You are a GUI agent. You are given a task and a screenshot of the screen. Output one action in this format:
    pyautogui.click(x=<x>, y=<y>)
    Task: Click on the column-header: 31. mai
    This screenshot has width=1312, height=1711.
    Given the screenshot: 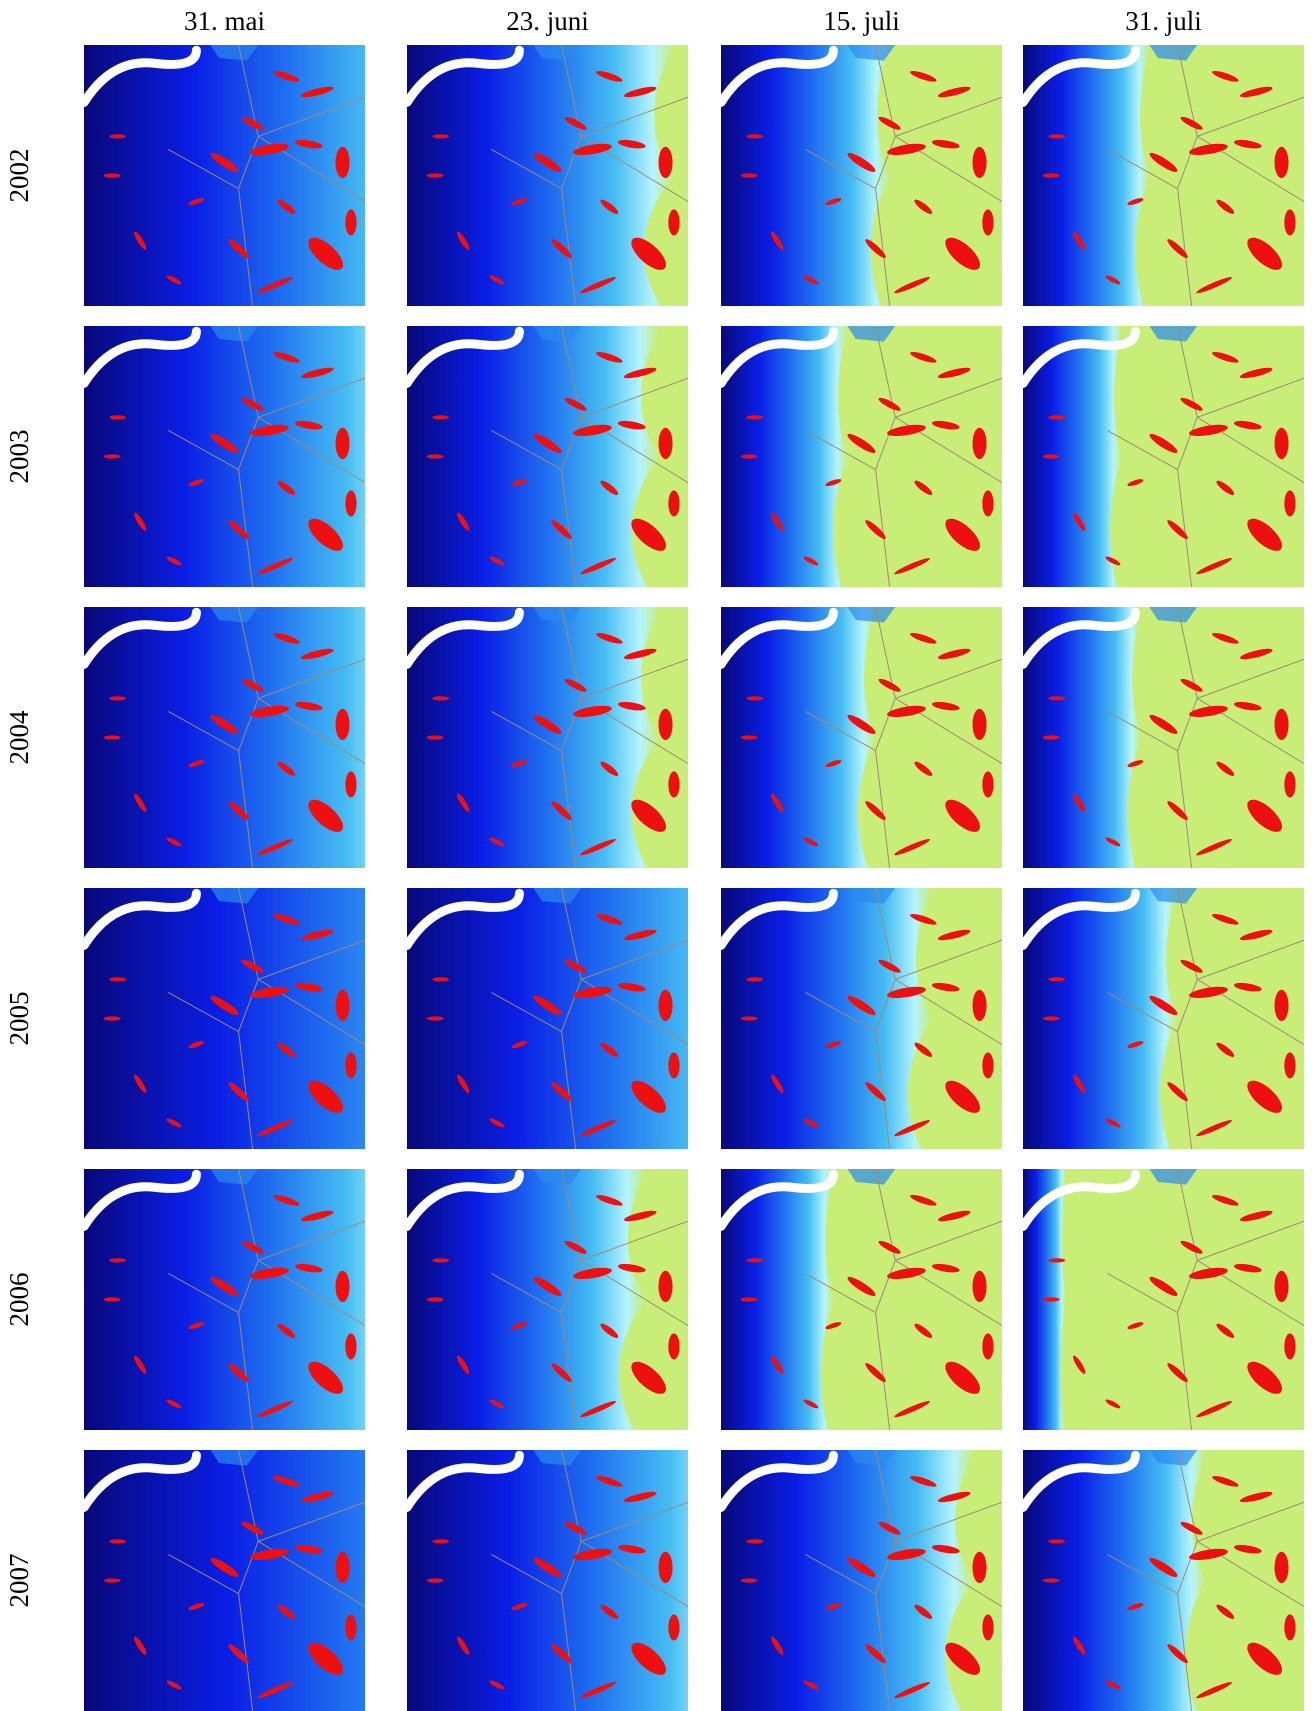 What is the action you would take?
    pyautogui.click(x=224, y=21)
    